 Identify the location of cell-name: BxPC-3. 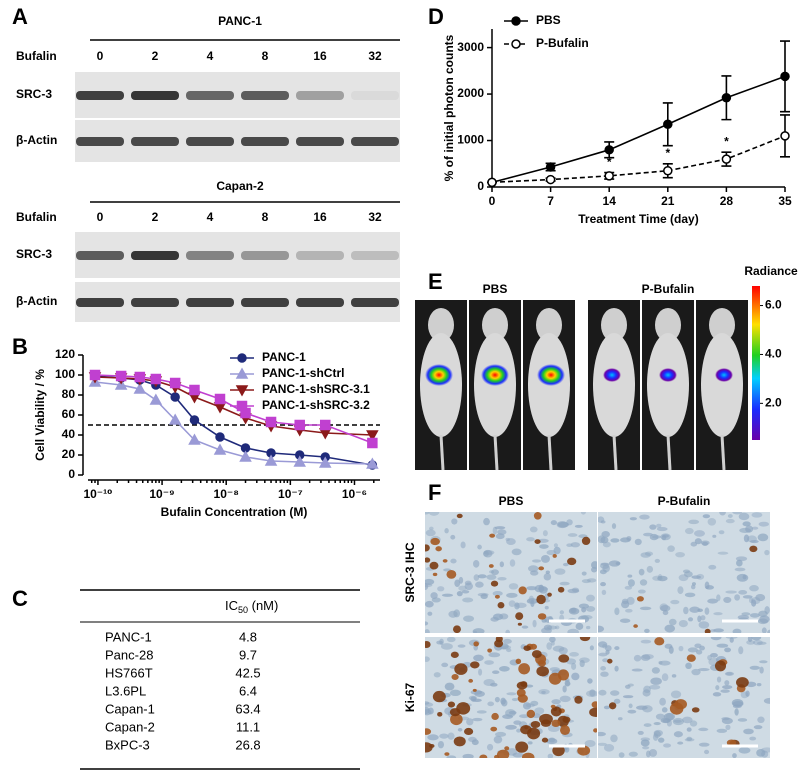
(127, 744).